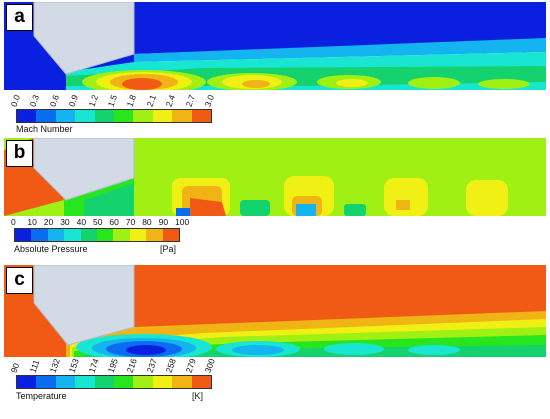 This screenshot has height=419, width=550. What do you see at coordinates (32, 222) in the screenshot?
I see `colorbar-tick-label: 10` at bounding box center [32, 222].